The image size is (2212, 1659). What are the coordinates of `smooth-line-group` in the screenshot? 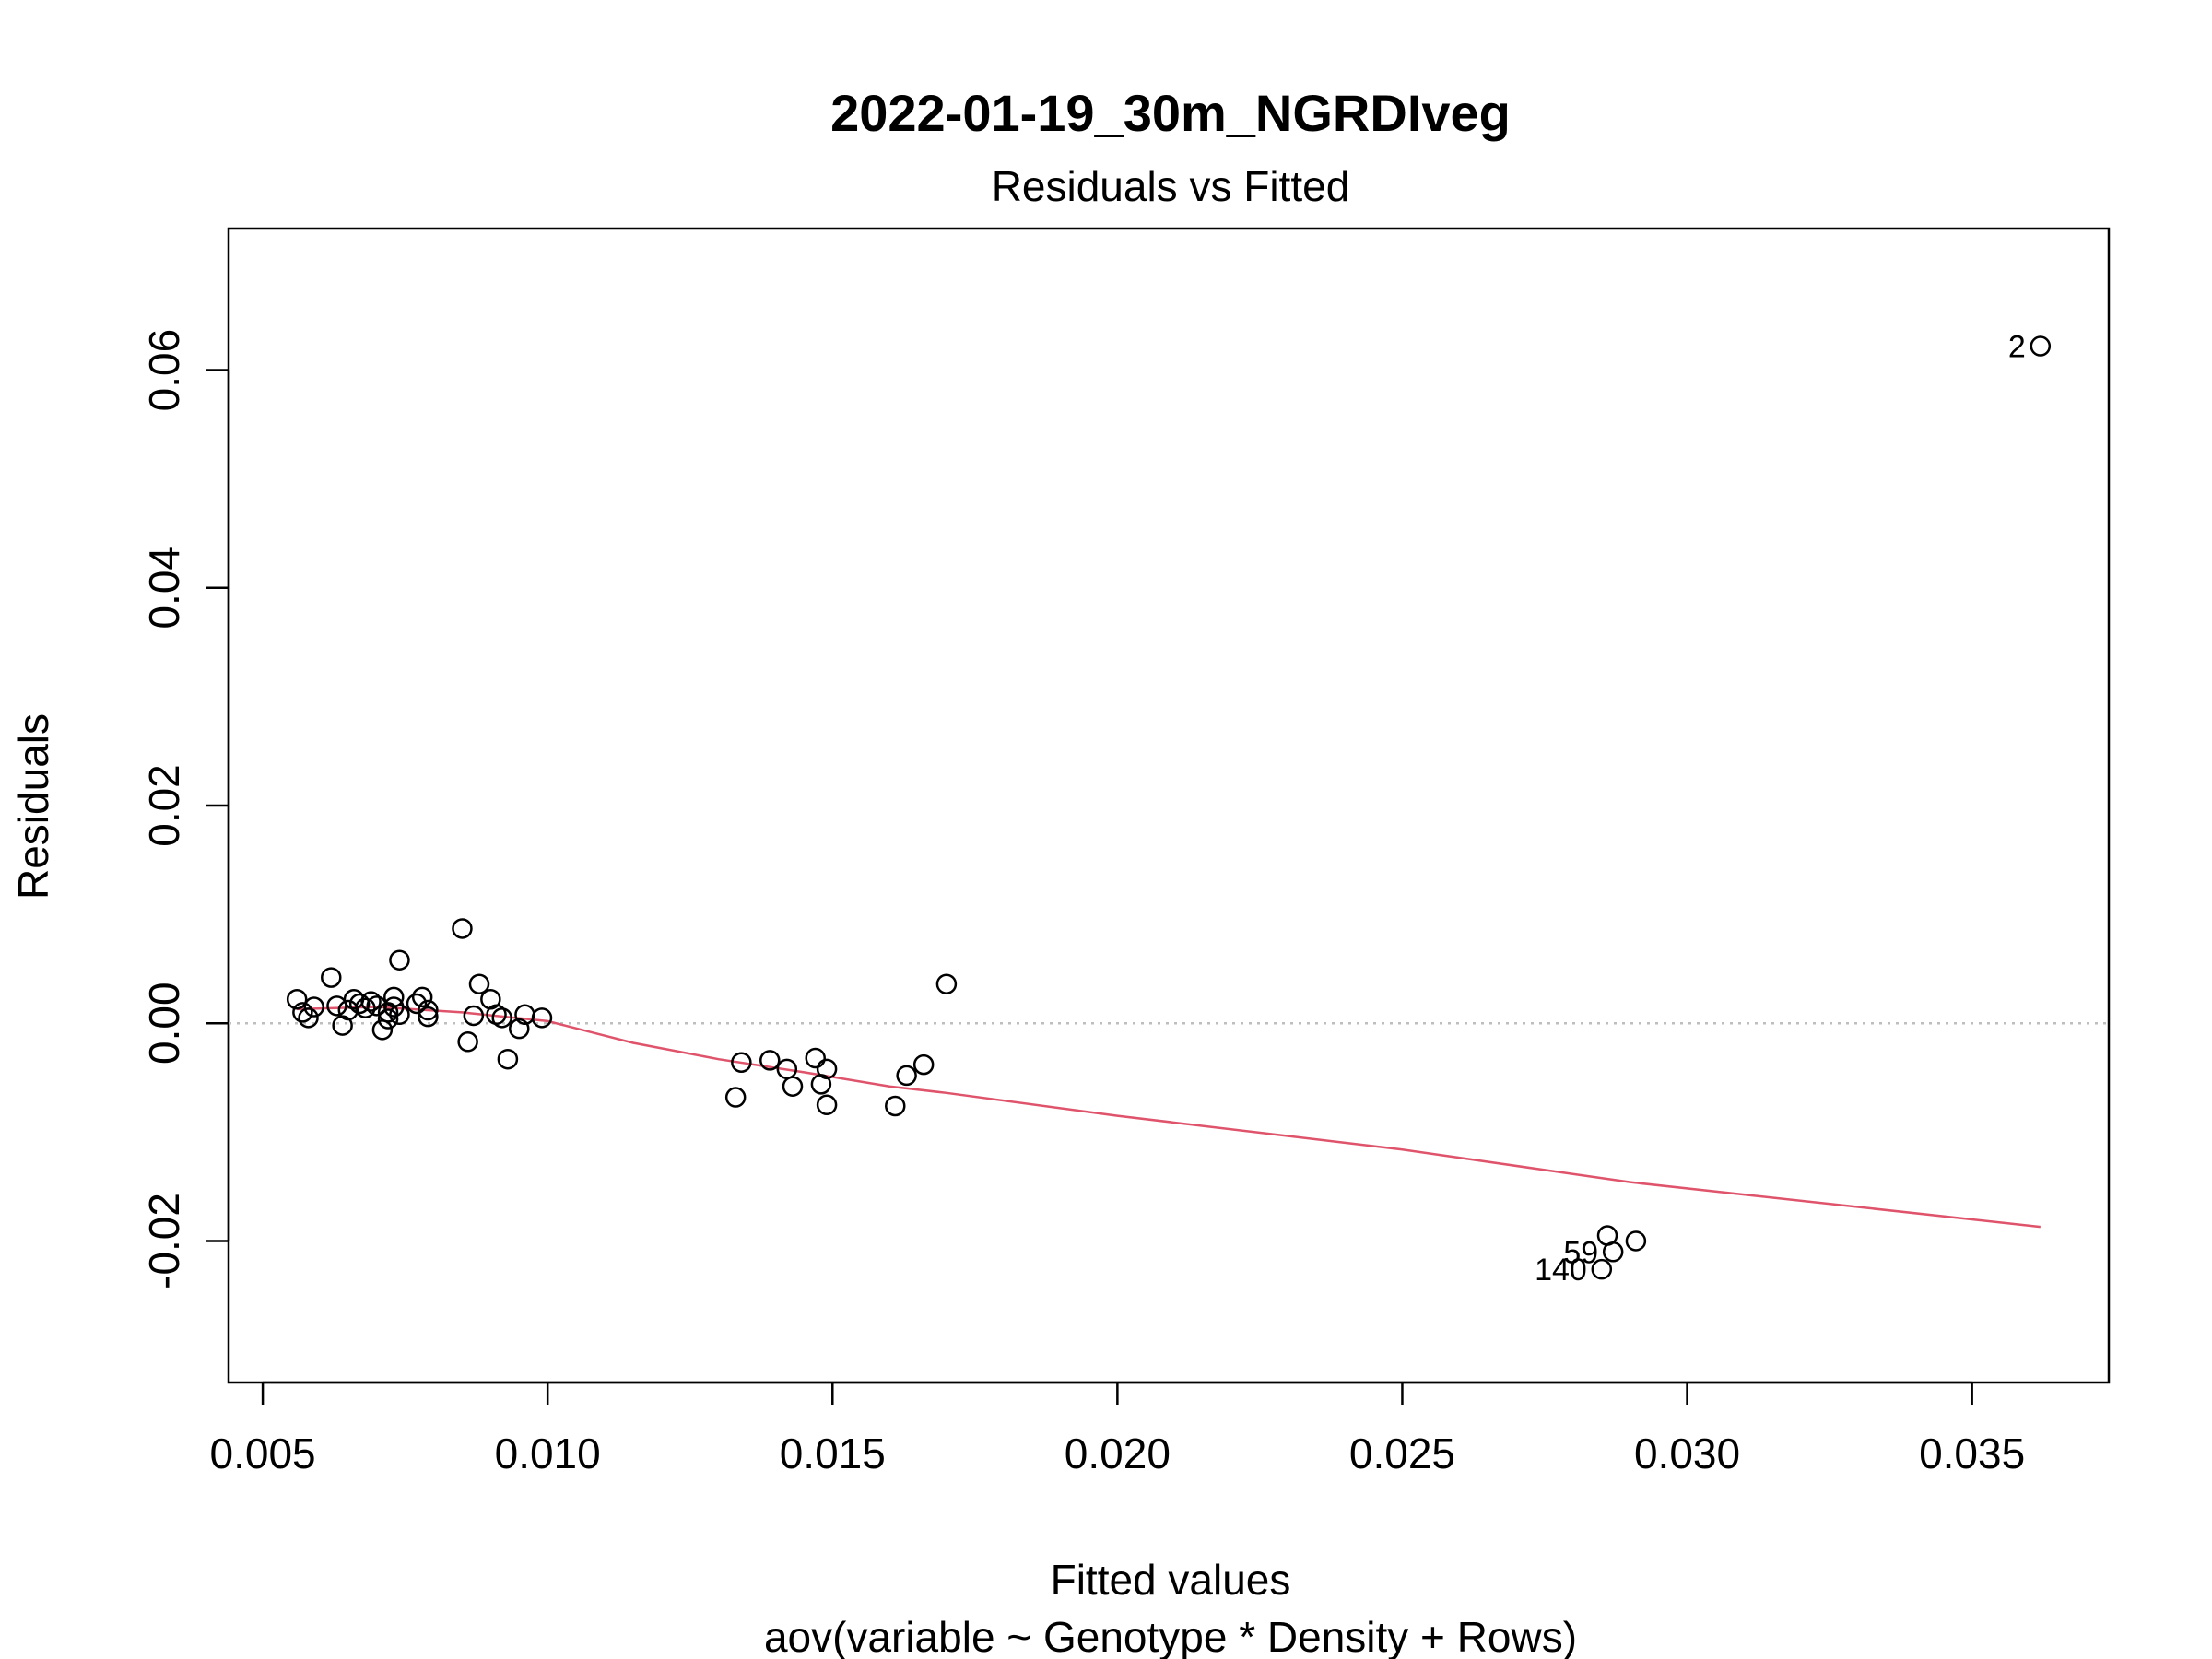 It's located at (1169, 1117).